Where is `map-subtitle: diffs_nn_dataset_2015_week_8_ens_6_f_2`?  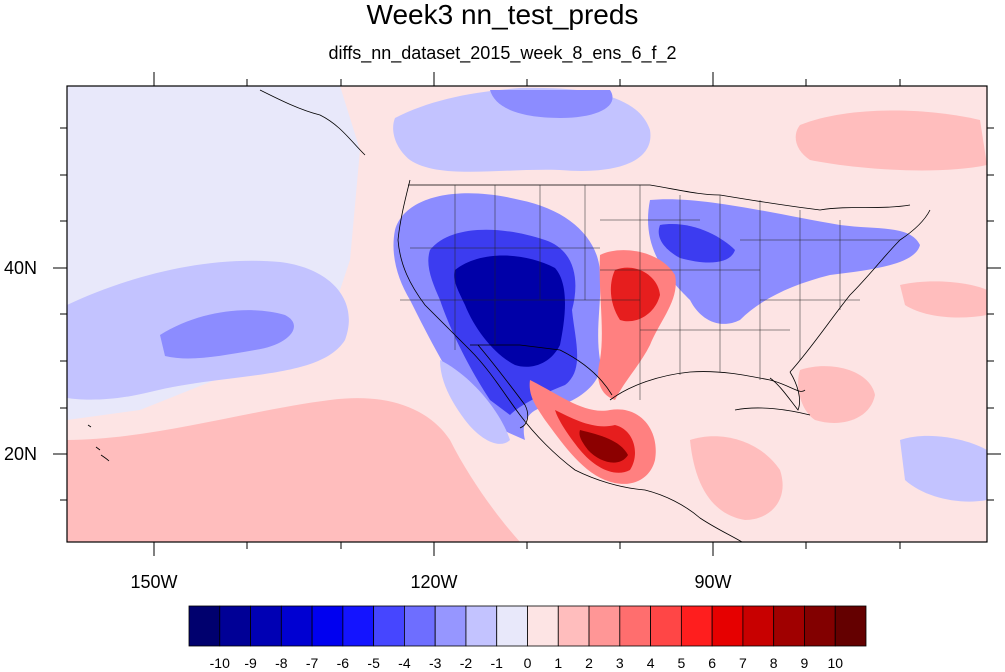 map-subtitle: diffs_nn_dataset_2015_week_8_ens_6_f_2 is located at coordinates (502, 53).